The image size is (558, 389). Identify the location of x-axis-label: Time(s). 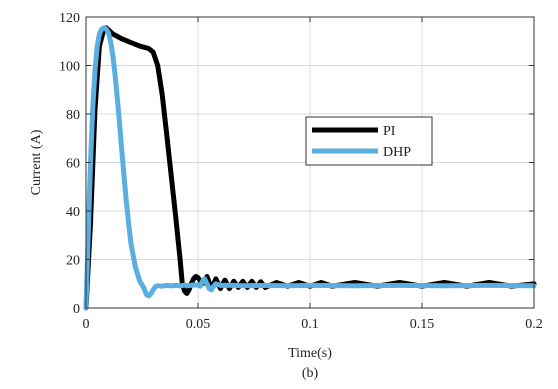
(310, 353).